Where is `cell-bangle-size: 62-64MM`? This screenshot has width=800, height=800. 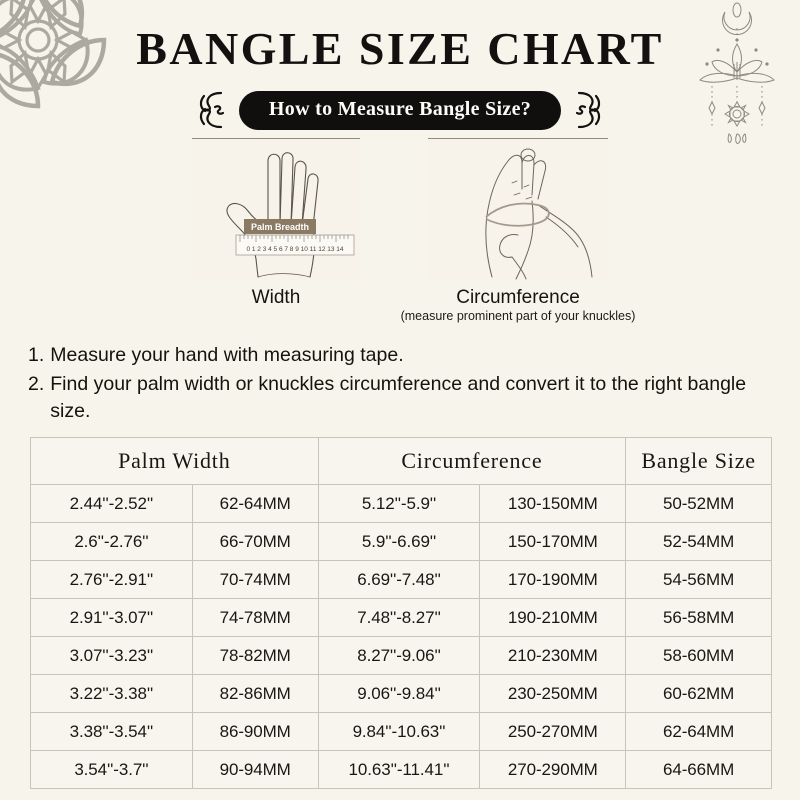 cell-bangle-size: 62-64MM is located at coordinates (698, 731).